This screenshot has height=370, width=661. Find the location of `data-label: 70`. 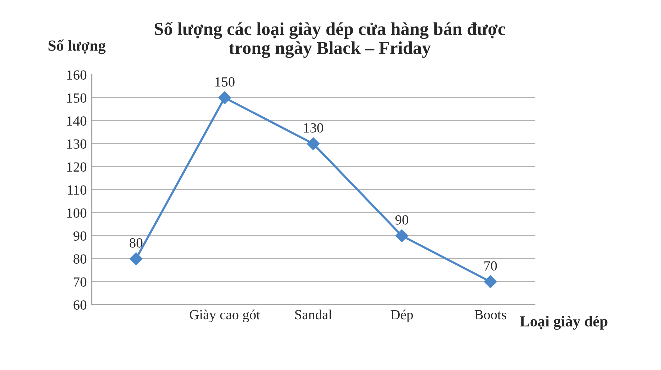

data-label: 70 is located at coordinates (491, 266).